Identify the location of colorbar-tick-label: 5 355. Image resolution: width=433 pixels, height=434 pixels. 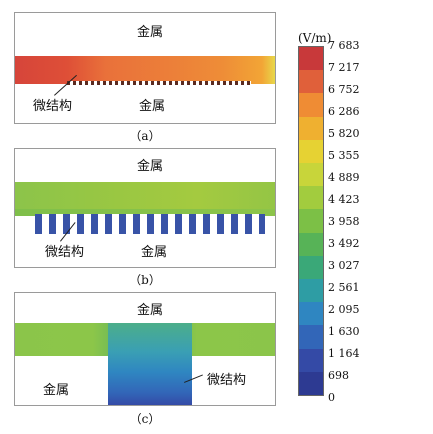
(344, 155).